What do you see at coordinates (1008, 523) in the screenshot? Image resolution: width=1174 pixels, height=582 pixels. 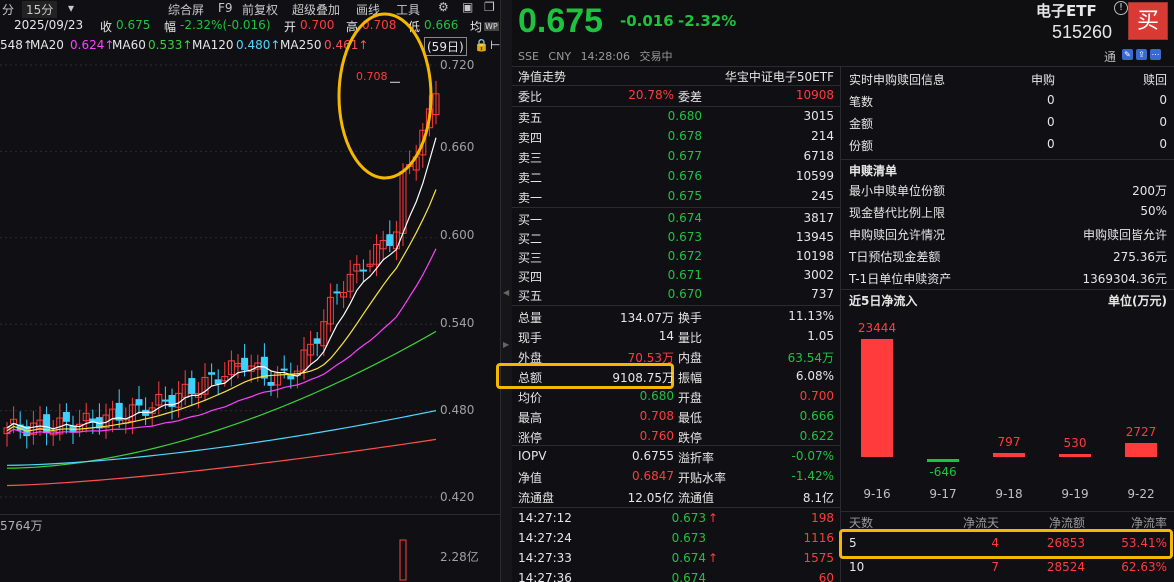 I see `flow-table-header: 天数 净流天 净流额 净流率` at bounding box center [1008, 523].